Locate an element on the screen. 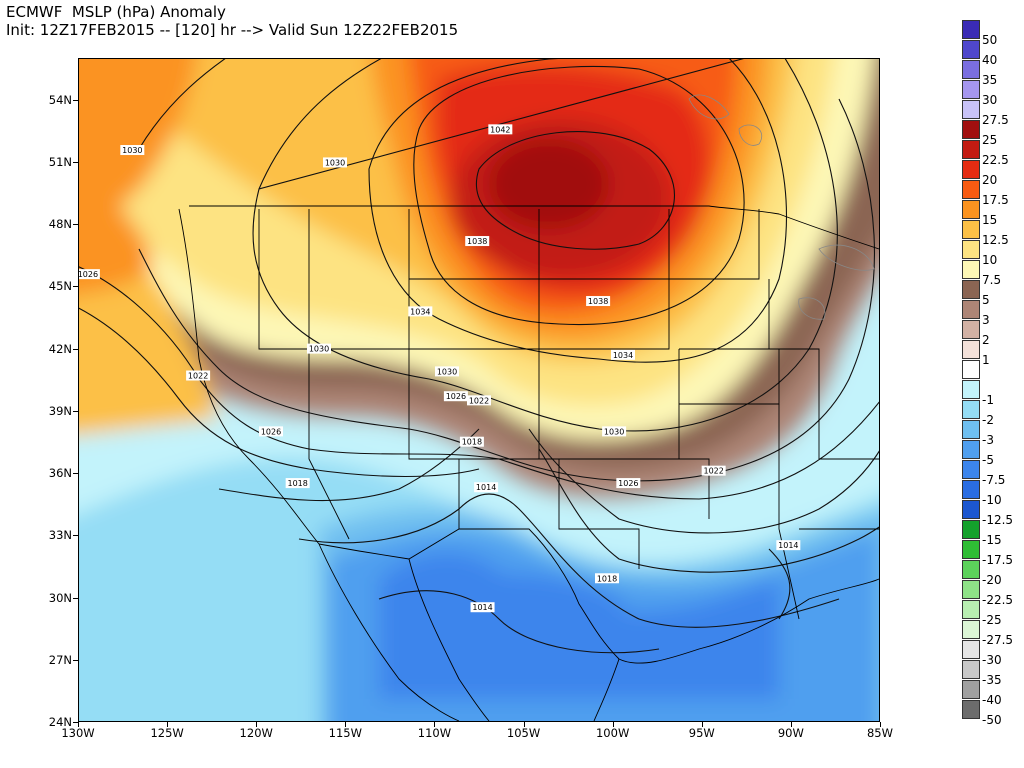 Image resolution: width=1024 pixels, height=768 pixels. colorbar-label: 22.5 is located at coordinates (995, 160).